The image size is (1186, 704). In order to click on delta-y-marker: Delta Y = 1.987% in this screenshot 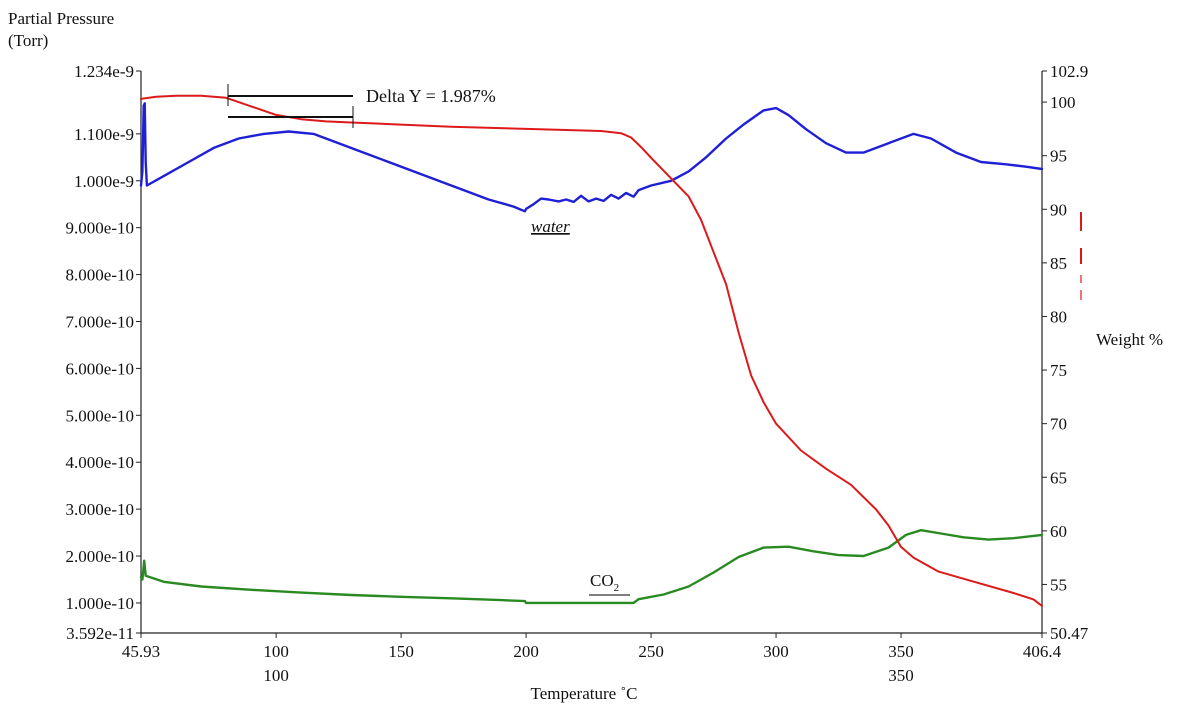, I will do `click(361, 106)`.